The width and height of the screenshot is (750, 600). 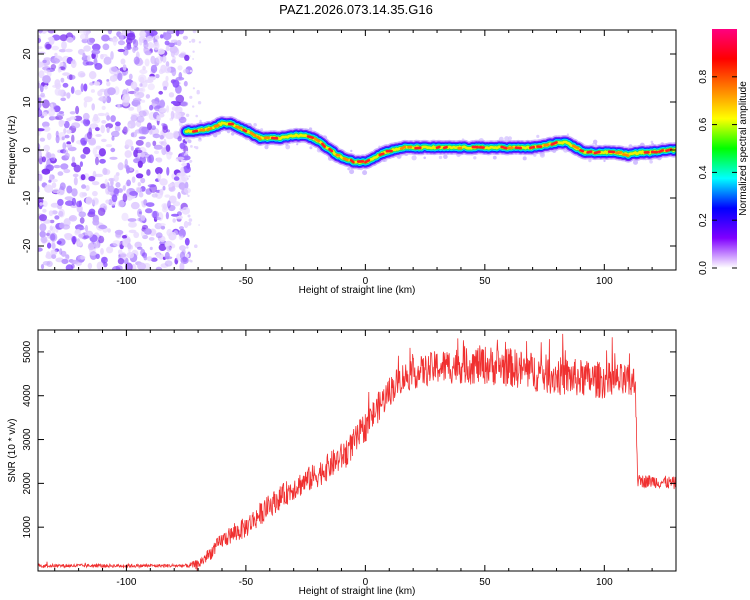 What do you see at coordinates (27, 102) in the screenshot?
I see `spectrogram-y-tick-label: 10` at bounding box center [27, 102].